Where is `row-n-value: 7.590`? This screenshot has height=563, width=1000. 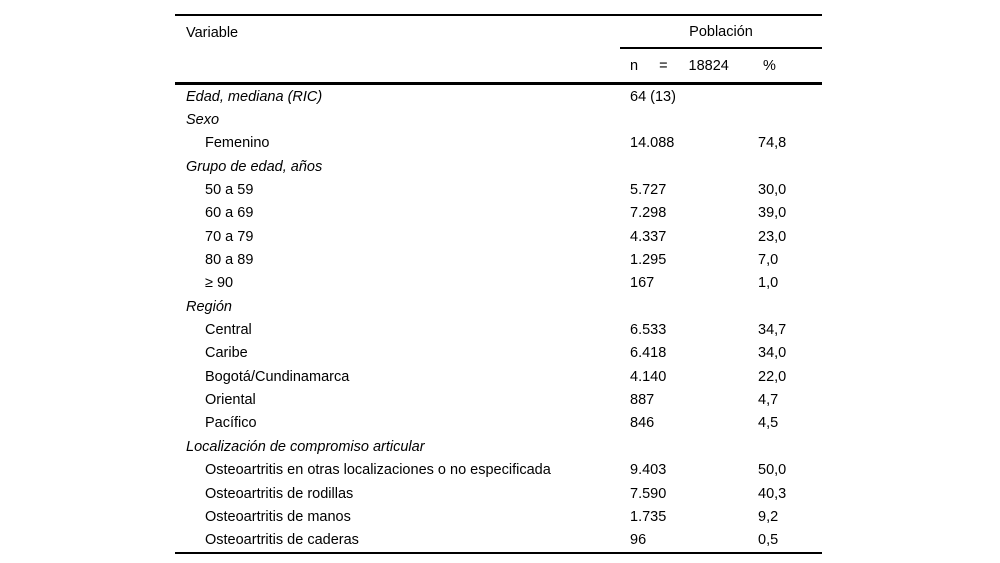
row-n-value: 7.590 is located at coordinates (648, 493).